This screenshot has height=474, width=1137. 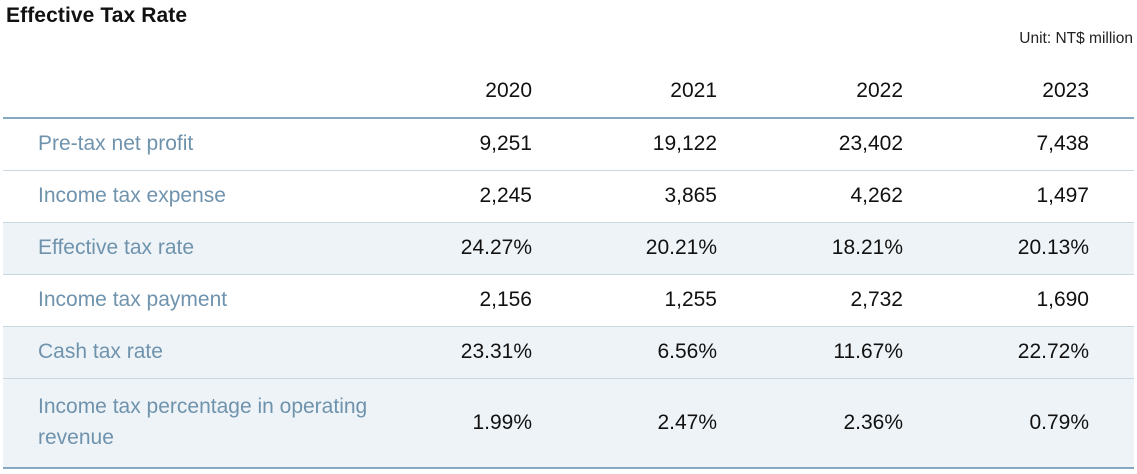 I want to click on cell-2023: 20.13%, so click(x=1025, y=248).